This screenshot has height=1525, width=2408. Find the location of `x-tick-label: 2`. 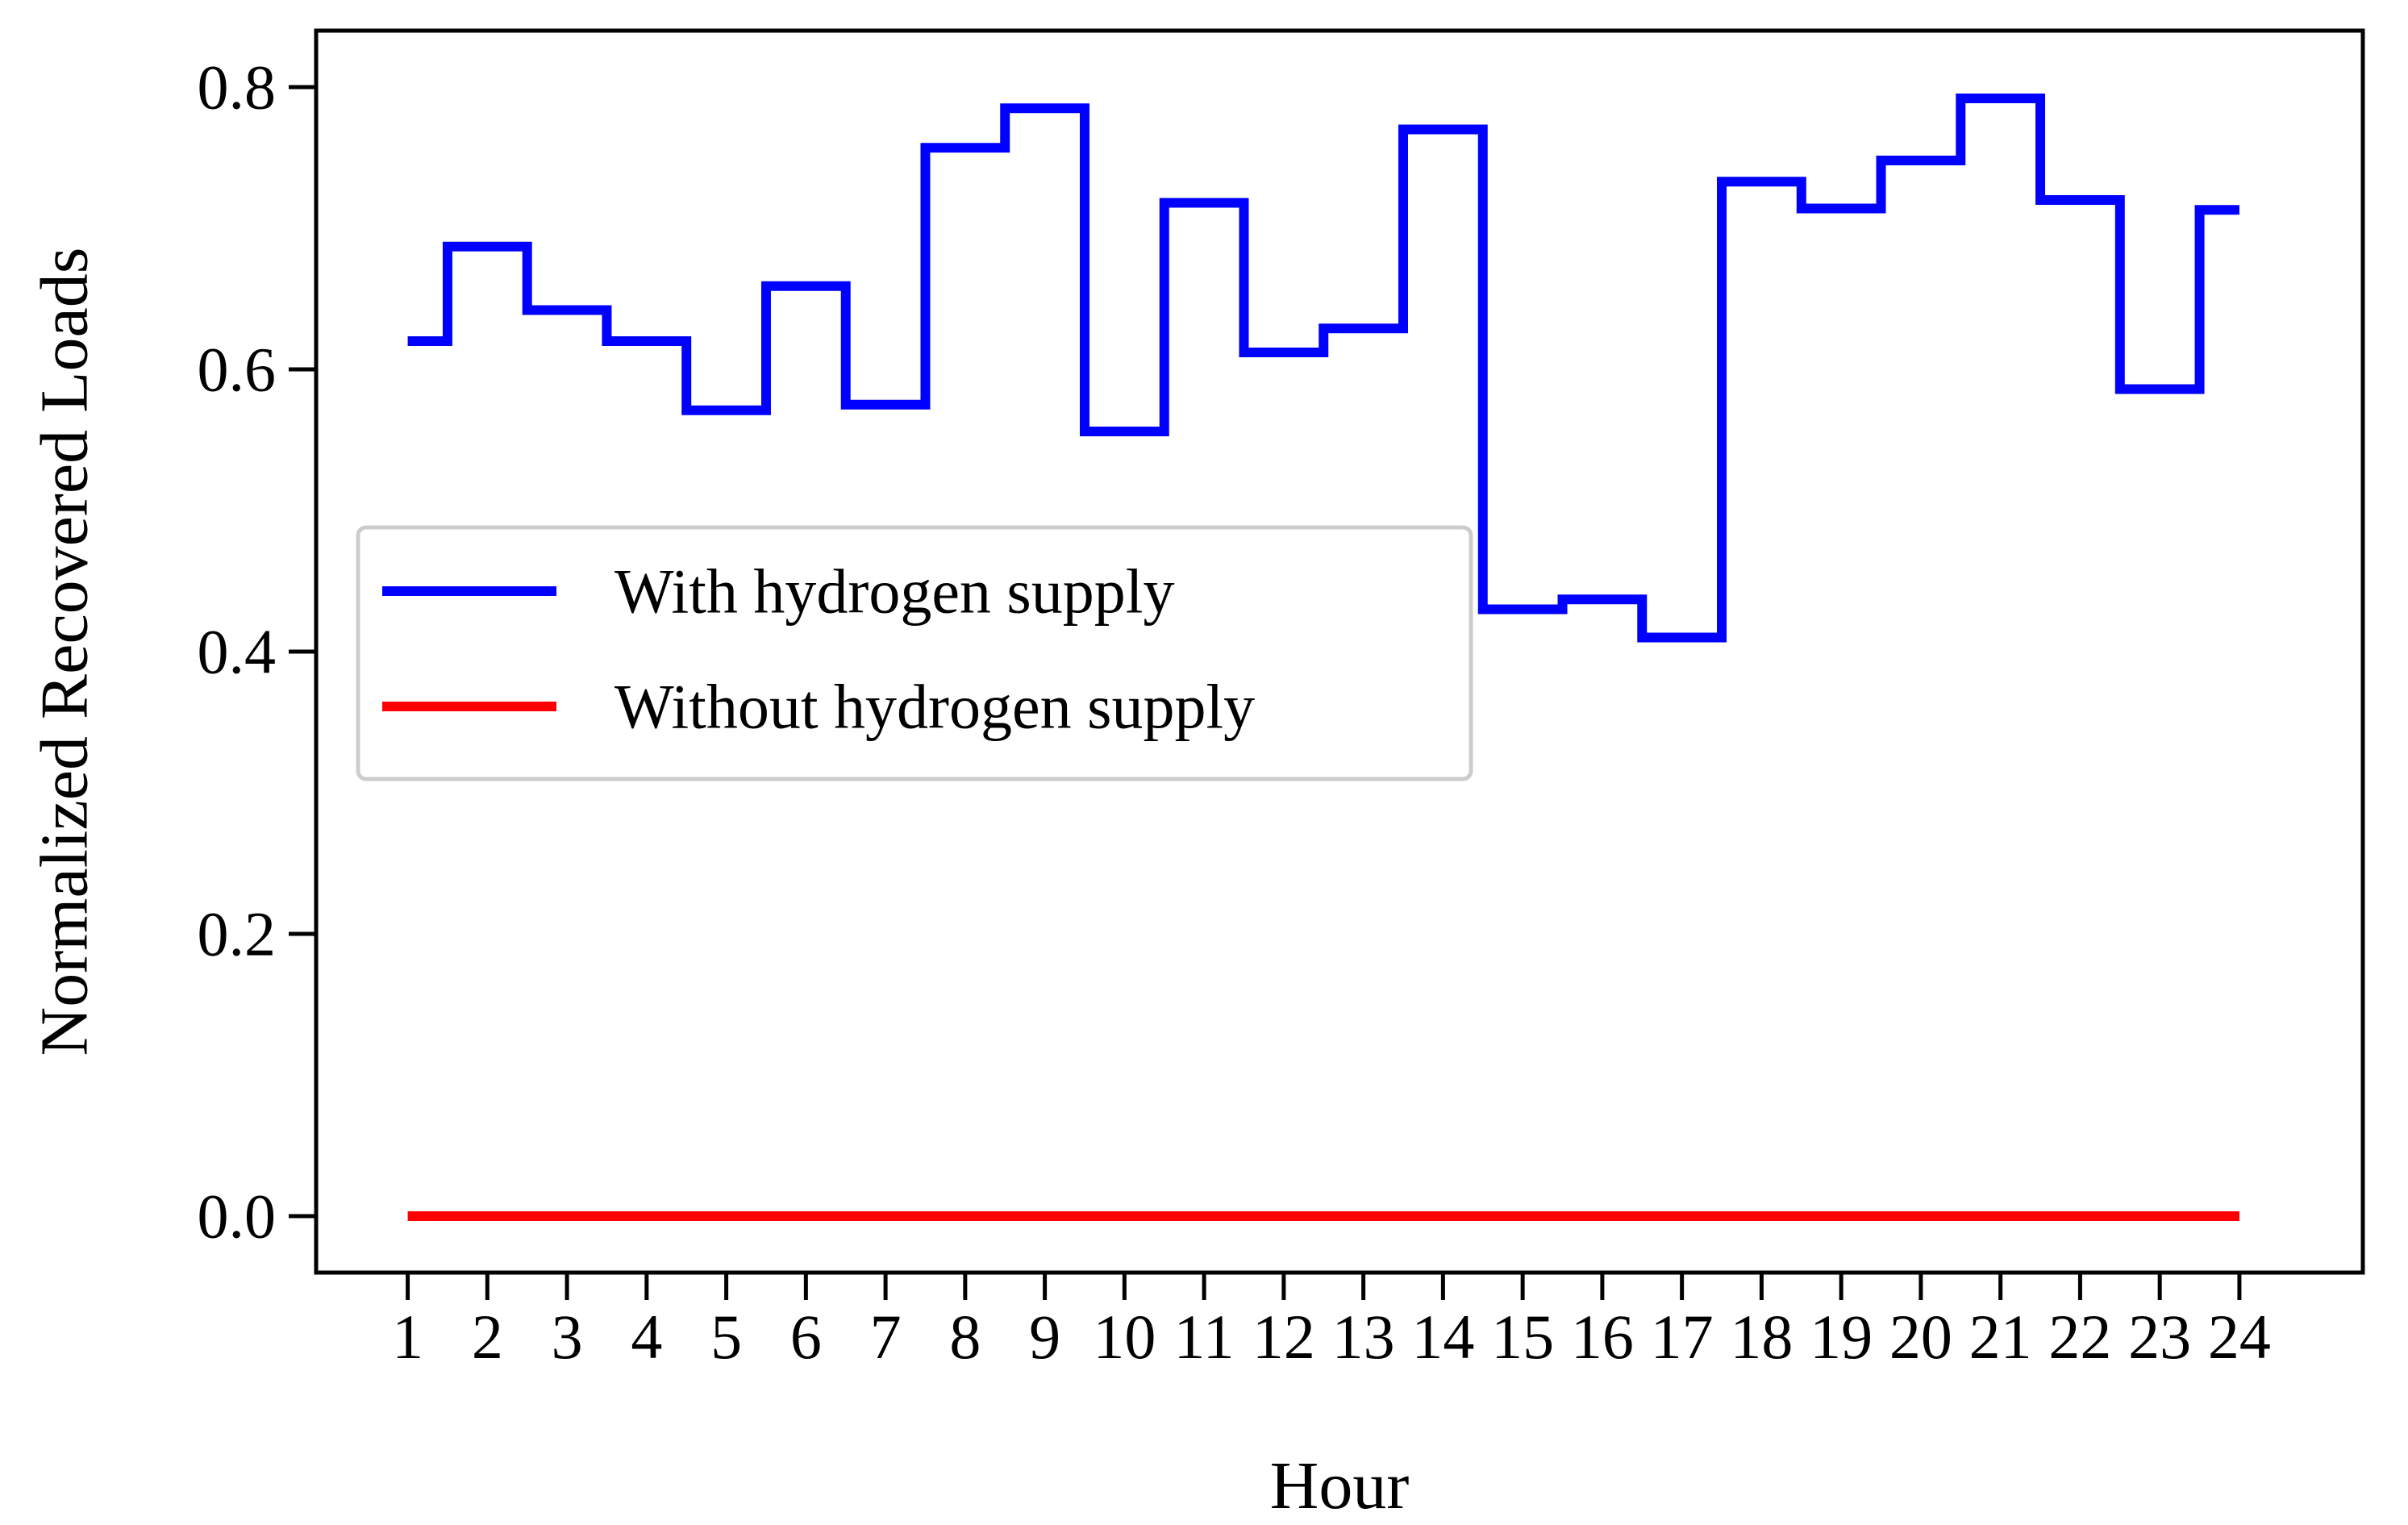

x-tick-label: 2 is located at coordinates (487, 1337).